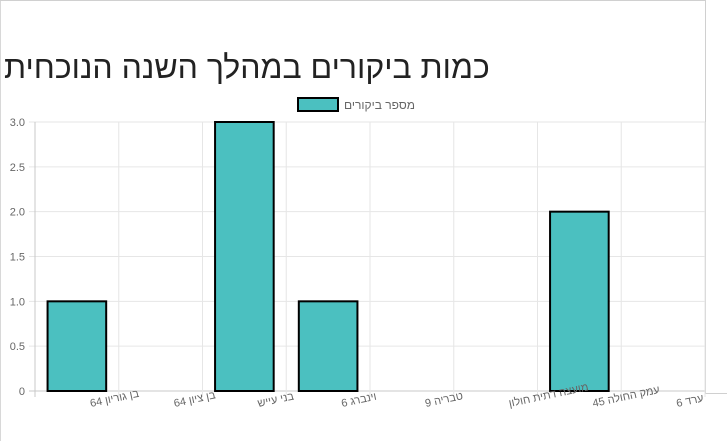  I want to click on y-tick-label: 0, so click(22, 392).